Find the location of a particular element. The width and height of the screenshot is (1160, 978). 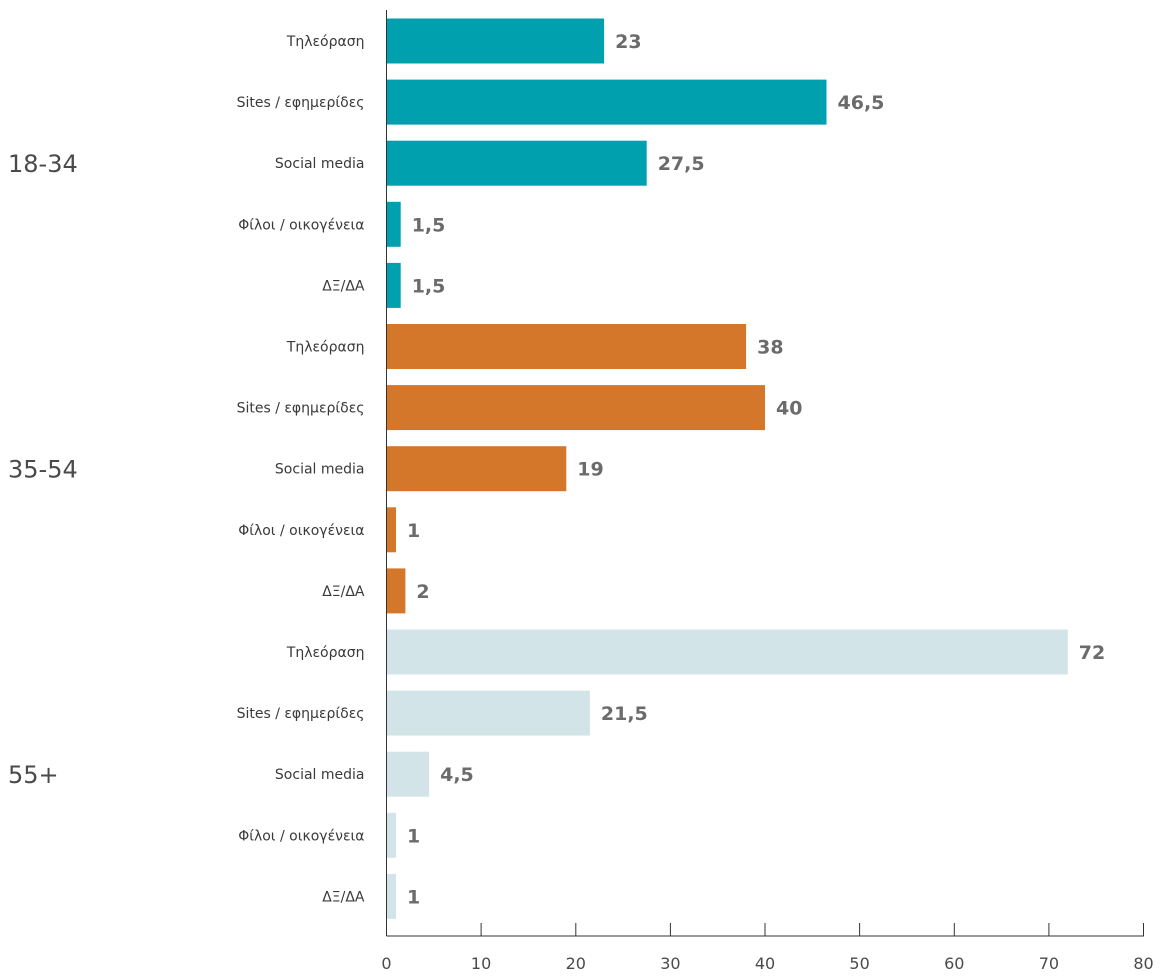

data-label: 19 is located at coordinates (590, 470).